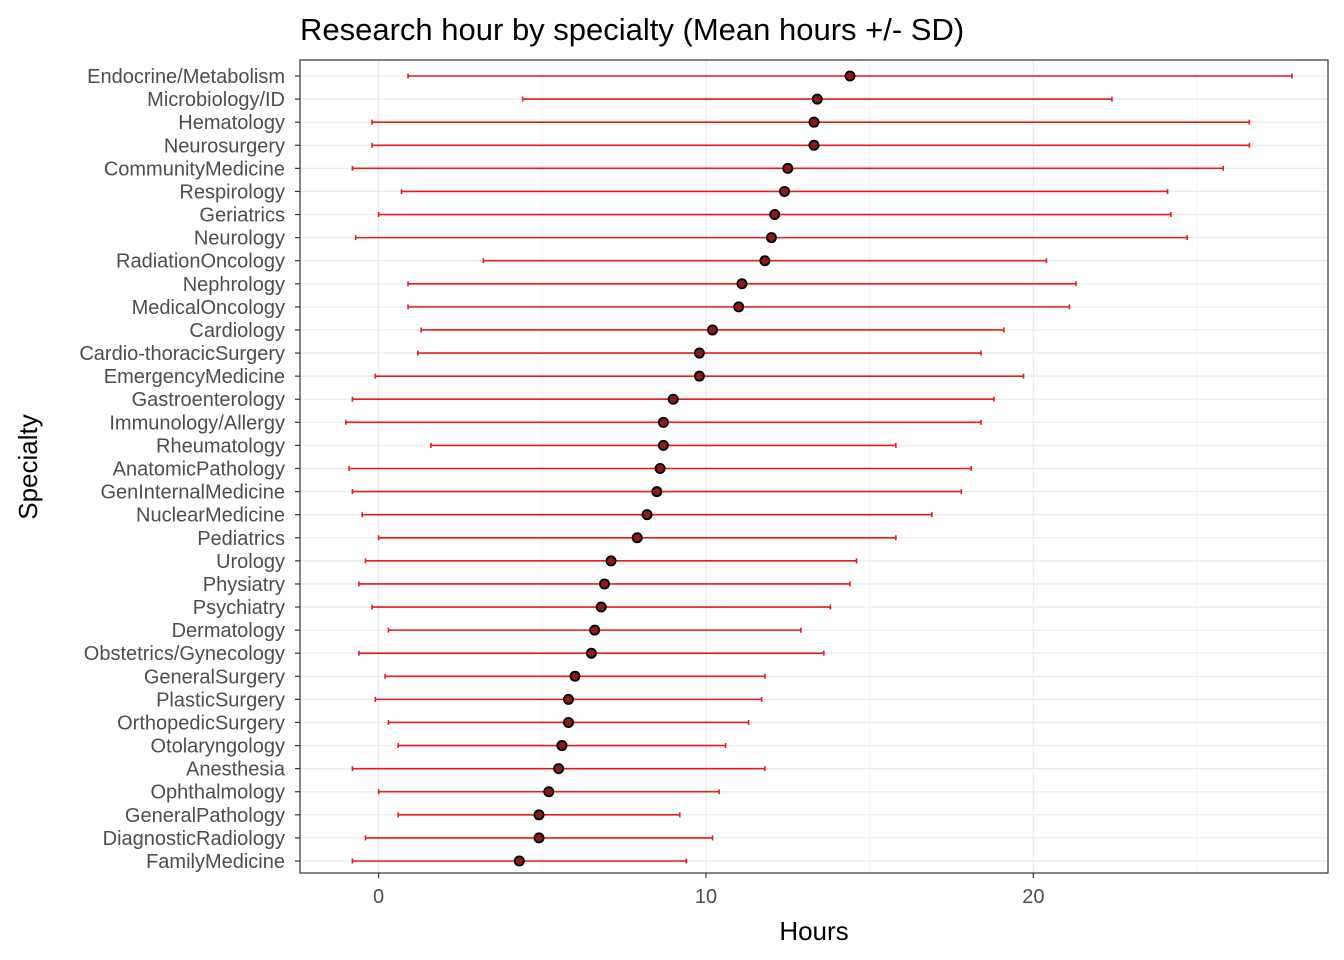  What do you see at coordinates (28, 467) in the screenshot?
I see `y-axis-title: Specialty` at bounding box center [28, 467].